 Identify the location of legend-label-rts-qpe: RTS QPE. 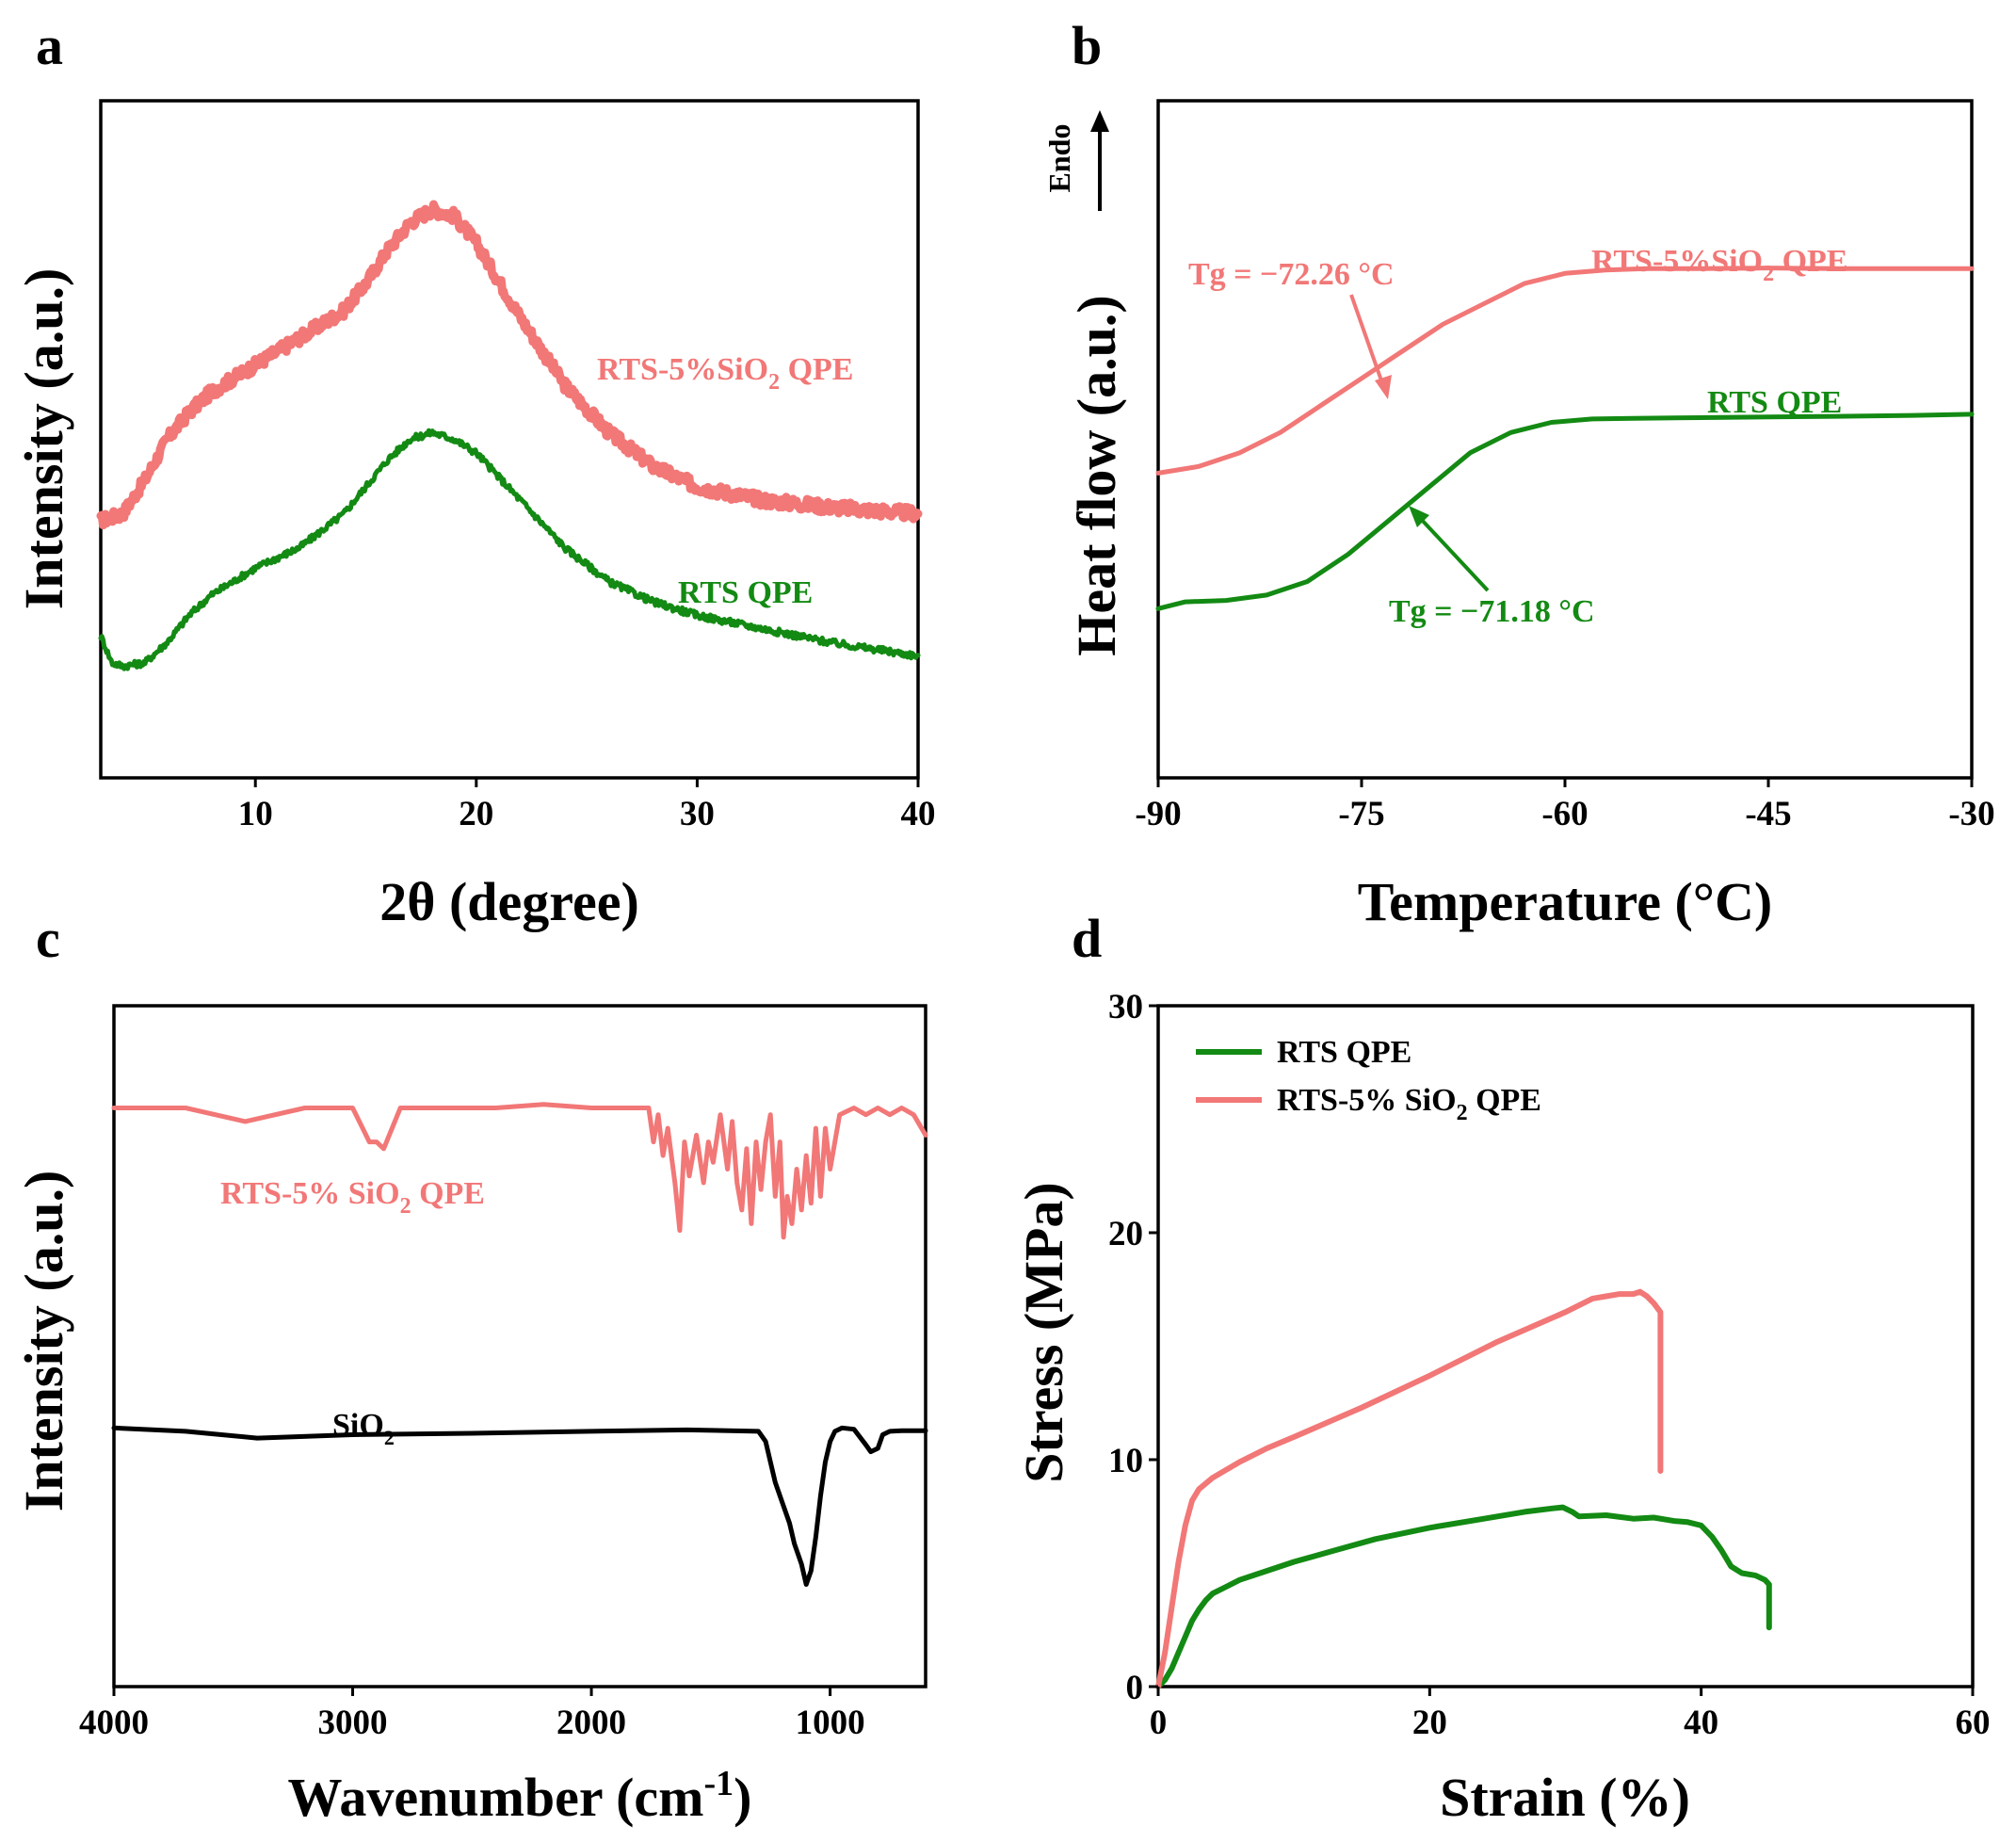
(1344, 1052).